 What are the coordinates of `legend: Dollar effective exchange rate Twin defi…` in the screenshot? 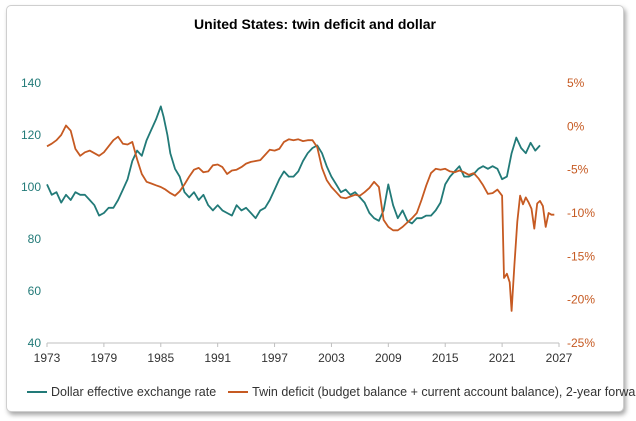 It's located at (331, 392).